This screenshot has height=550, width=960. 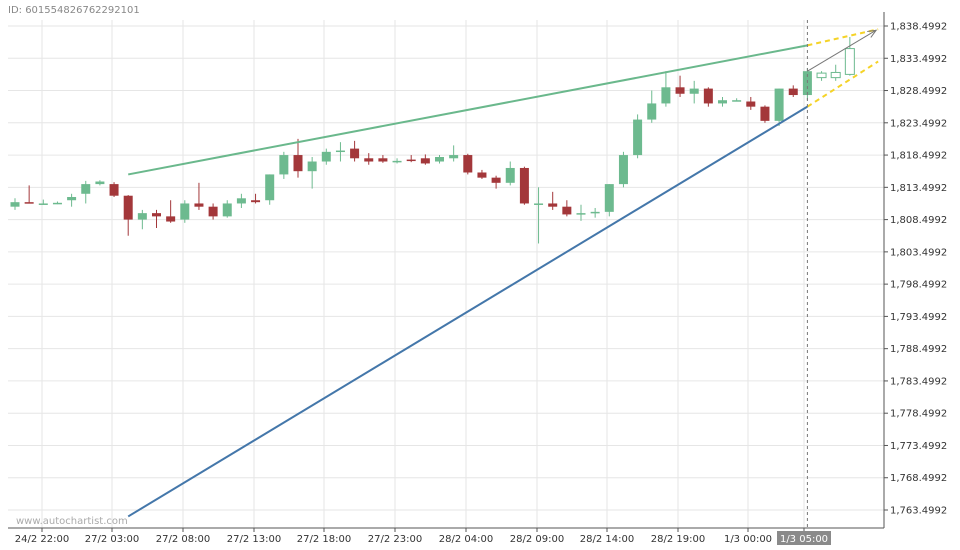 What do you see at coordinates (918, 478) in the screenshot?
I see `y-tick-label: 1,768.4992` at bounding box center [918, 478].